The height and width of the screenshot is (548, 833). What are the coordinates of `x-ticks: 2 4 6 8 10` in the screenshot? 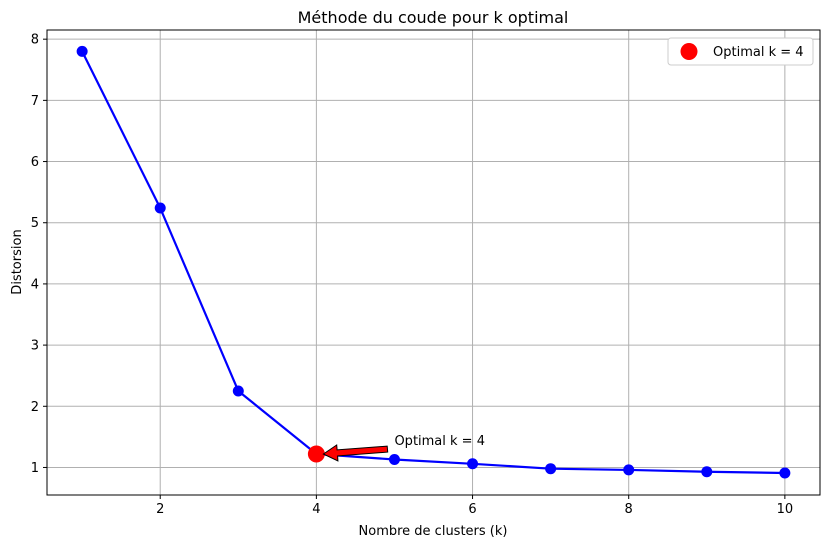 It's located at (474, 506).